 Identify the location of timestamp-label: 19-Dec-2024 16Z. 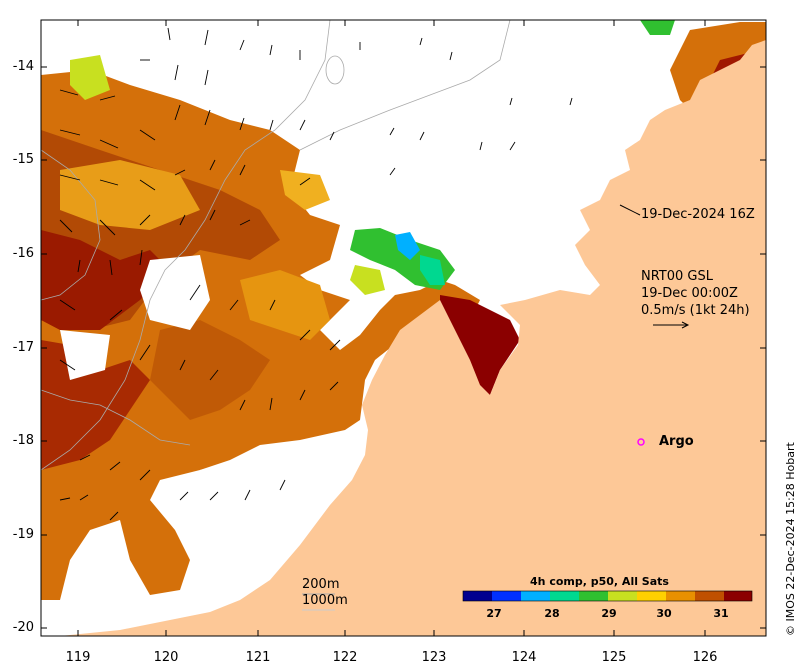
(698, 214).